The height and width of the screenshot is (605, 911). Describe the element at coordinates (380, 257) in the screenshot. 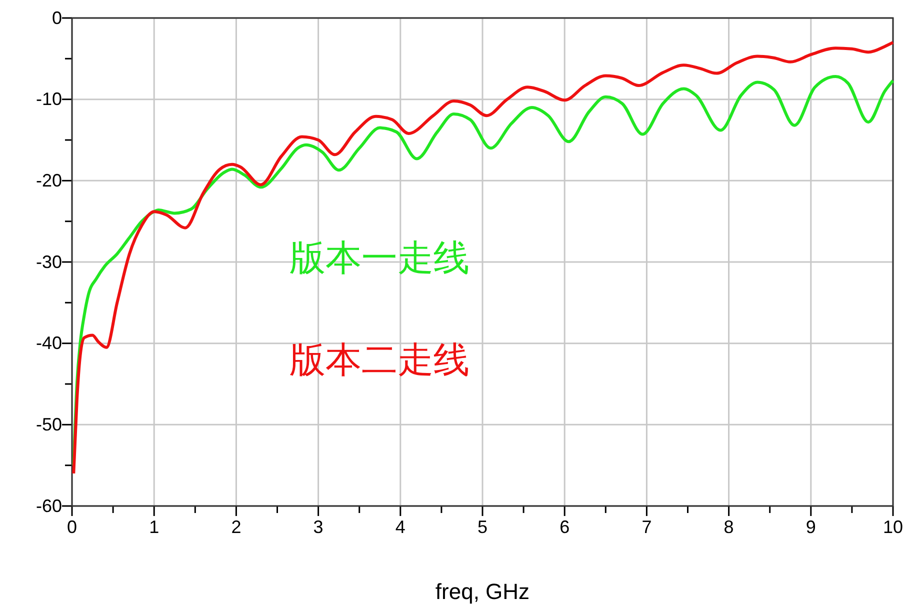

I see `series-label: 版本一走线` at that location.